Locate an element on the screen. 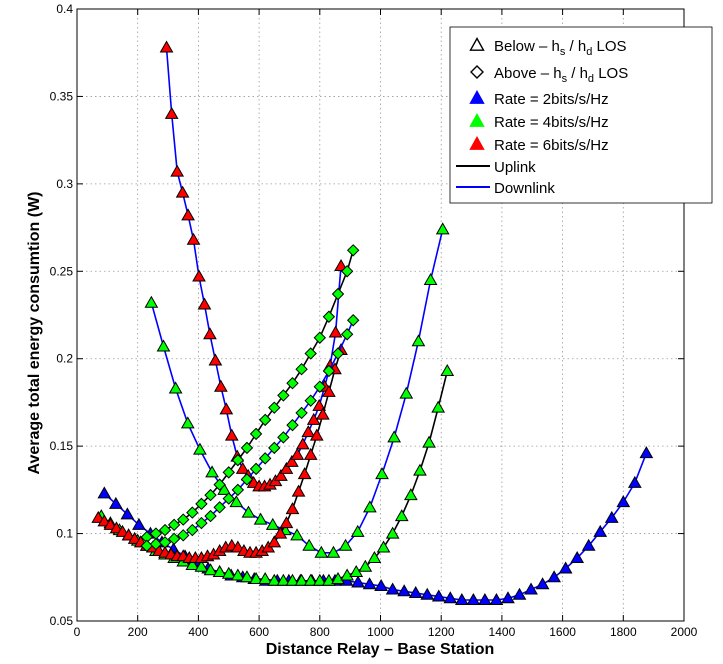  legend-box is located at coordinates (581, 115).